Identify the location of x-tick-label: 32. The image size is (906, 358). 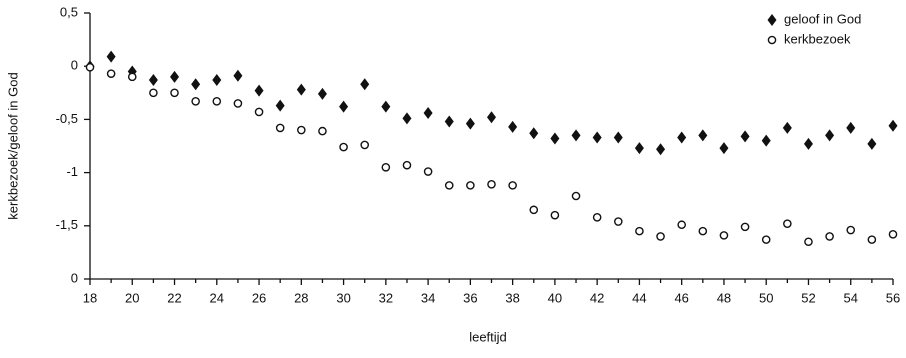
(386, 297).